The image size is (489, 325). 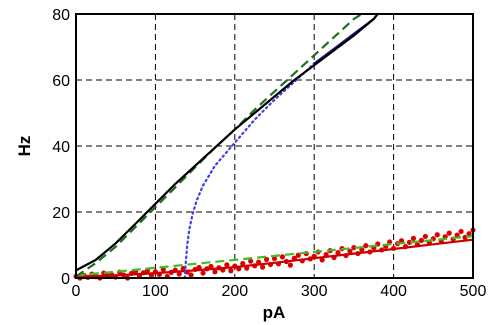 What do you see at coordinates (274, 312) in the screenshot?
I see `x-axis-label: pA` at bounding box center [274, 312].